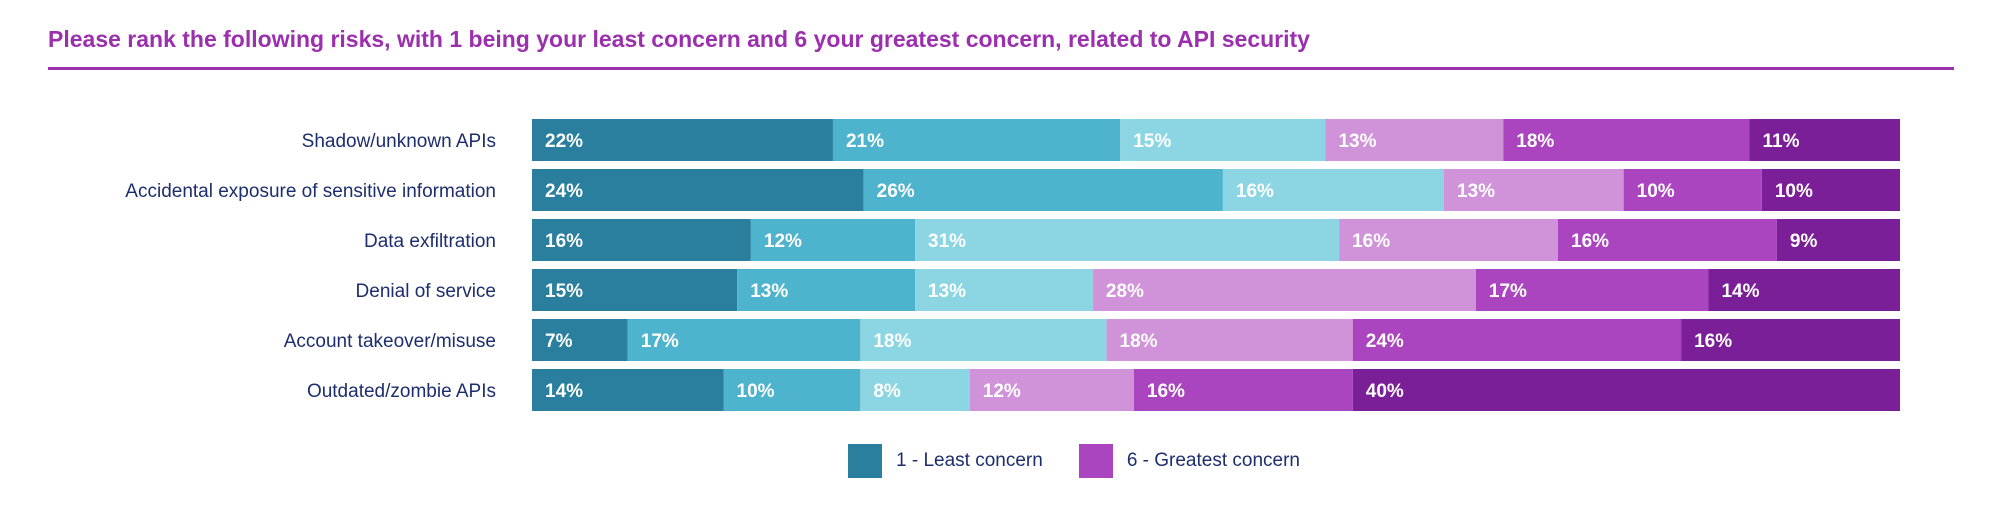 This screenshot has width=2000, height=511. What do you see at coordinates (564, 141) in the screenshot?
I see `bar-value-label: 22%` at bounding box center [564, 141].